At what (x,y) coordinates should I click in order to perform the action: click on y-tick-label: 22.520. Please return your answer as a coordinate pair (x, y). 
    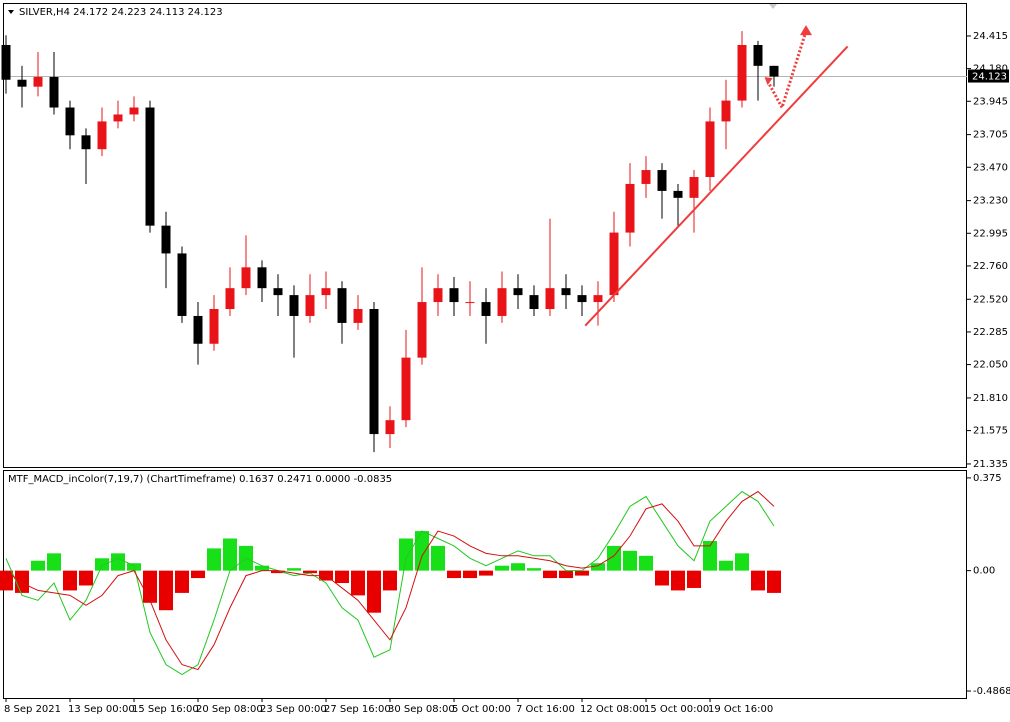
    Looking at the image, I should click on (990, 299).